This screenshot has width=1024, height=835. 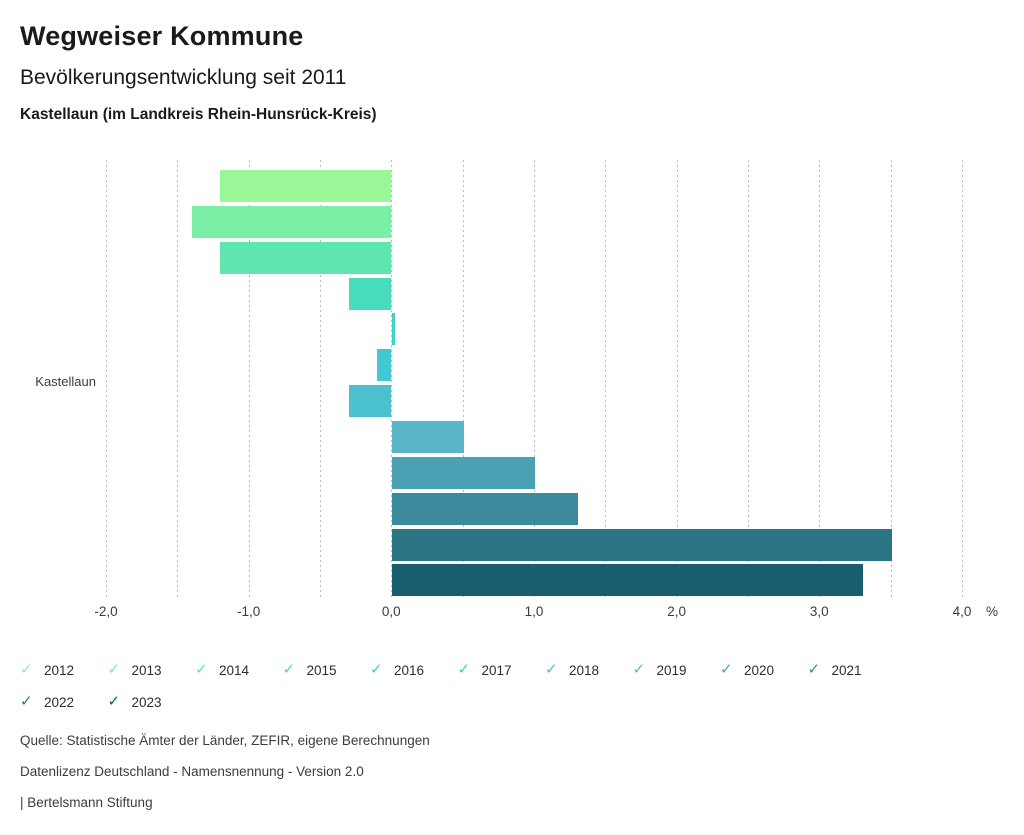 I want to click on page-title: Wegweiser Kommune, so click(x=162, y=36).